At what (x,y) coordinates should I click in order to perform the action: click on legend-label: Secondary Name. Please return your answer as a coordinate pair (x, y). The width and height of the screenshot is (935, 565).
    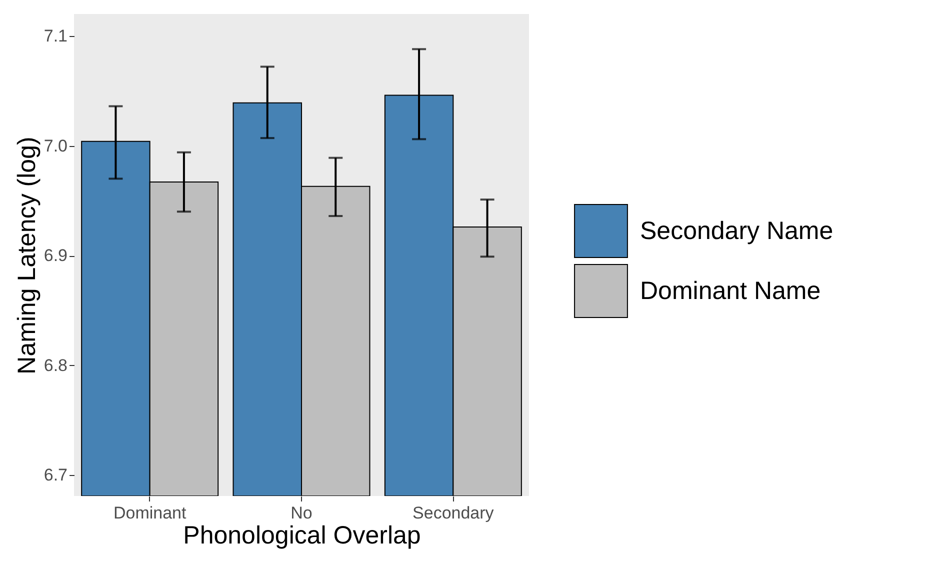
    Looking at the image, I should click on (737, 231).